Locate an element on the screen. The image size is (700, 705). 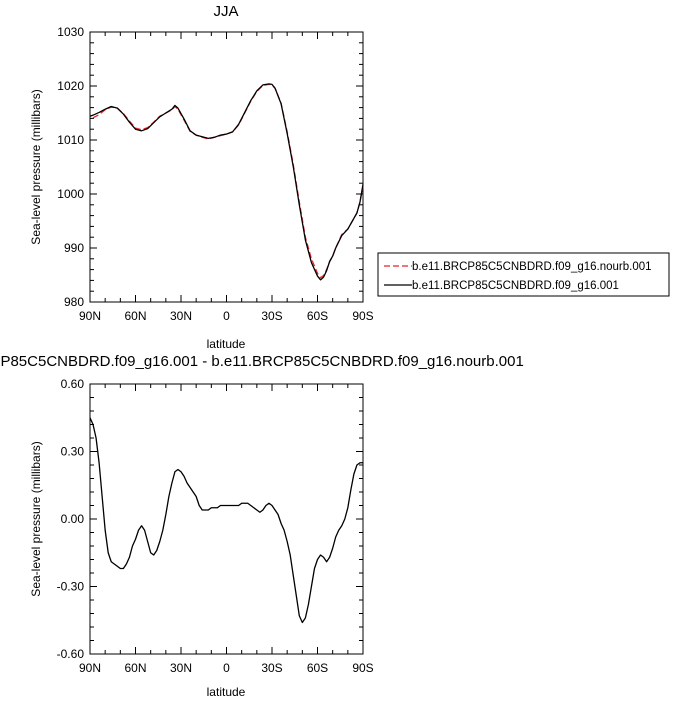
top-x-tick-label: 90S is located at coordinates (362, 316).